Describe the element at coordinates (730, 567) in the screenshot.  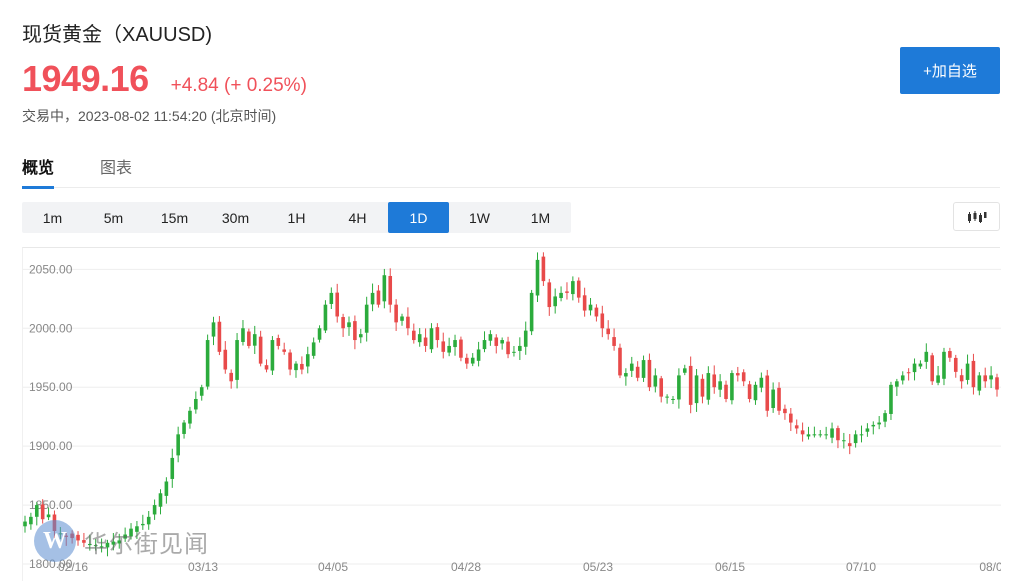
I see `x-tick-label: 06/15` at that location.